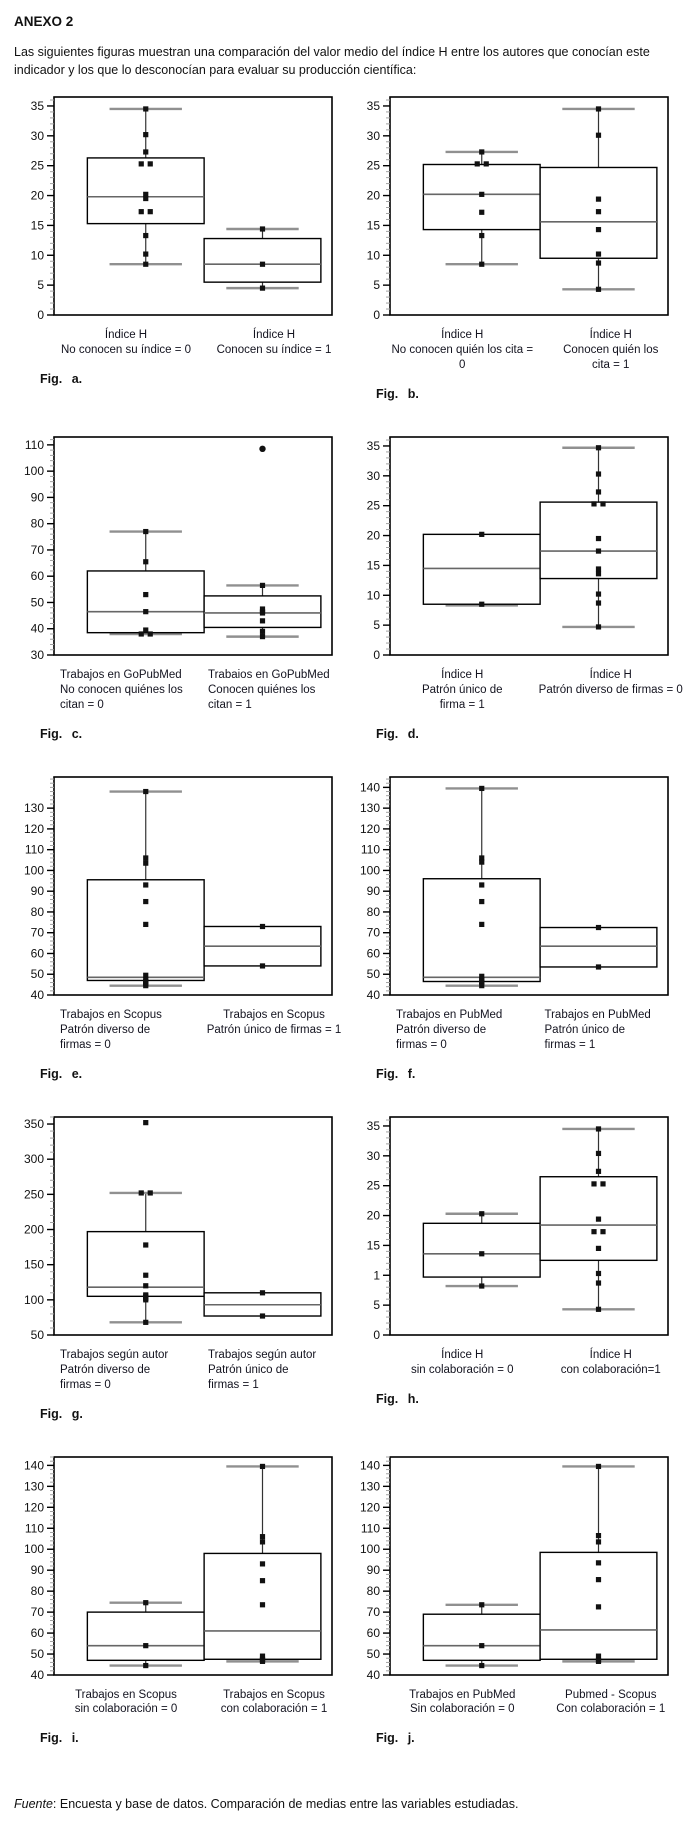  What do you see at coordinates (610, 690) in the screenshot?
I see `group-label-line: Patrón diverso de firmas = 0` at bounding box center [610, 690].